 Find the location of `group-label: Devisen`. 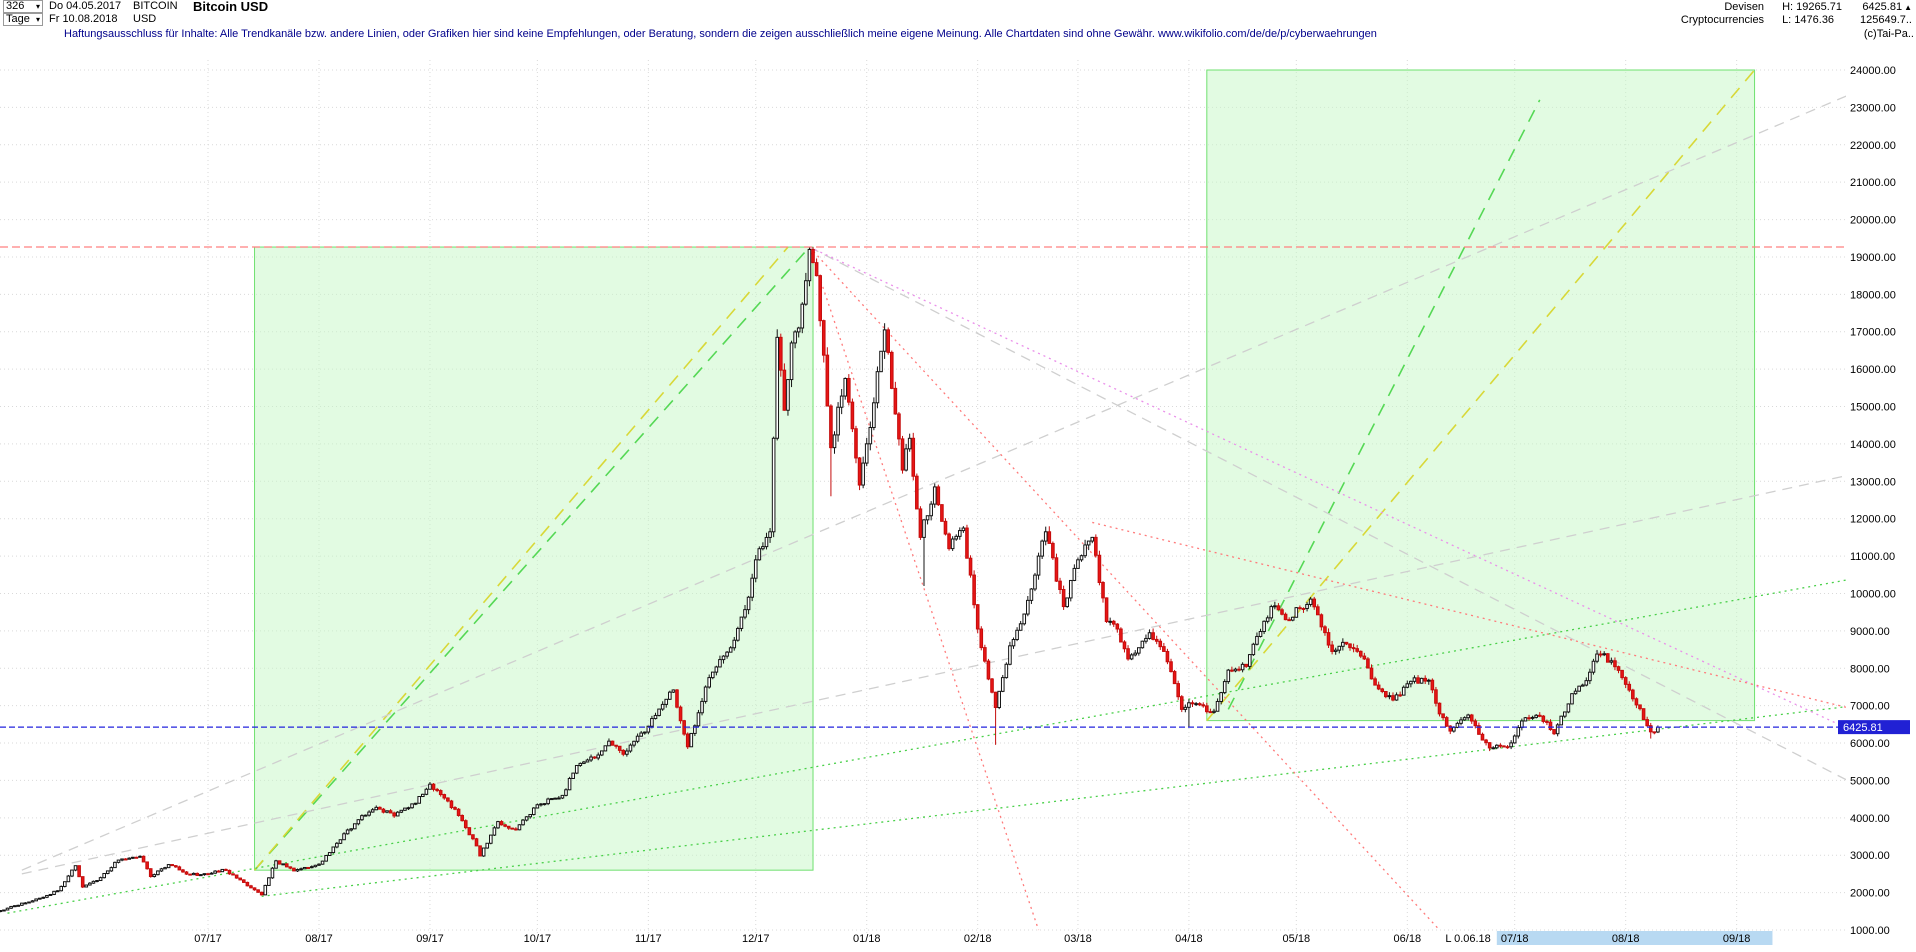

group-label: Devisen is located at coordinates (1744, 7).